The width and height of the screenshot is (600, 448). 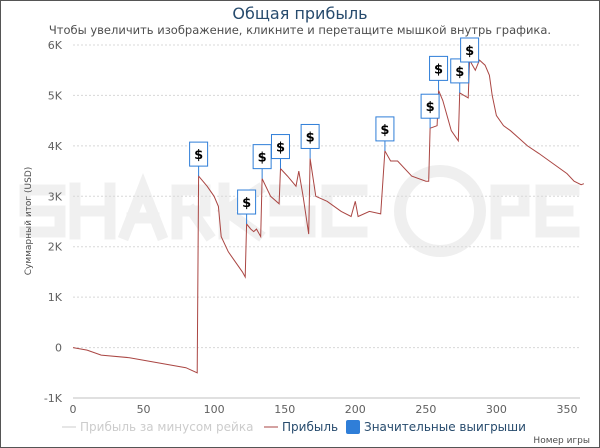 What do you see at coordinates (55, 247) in the screenshot?
I see `y-tick-label: 2K` at bounding box center [55, 247].